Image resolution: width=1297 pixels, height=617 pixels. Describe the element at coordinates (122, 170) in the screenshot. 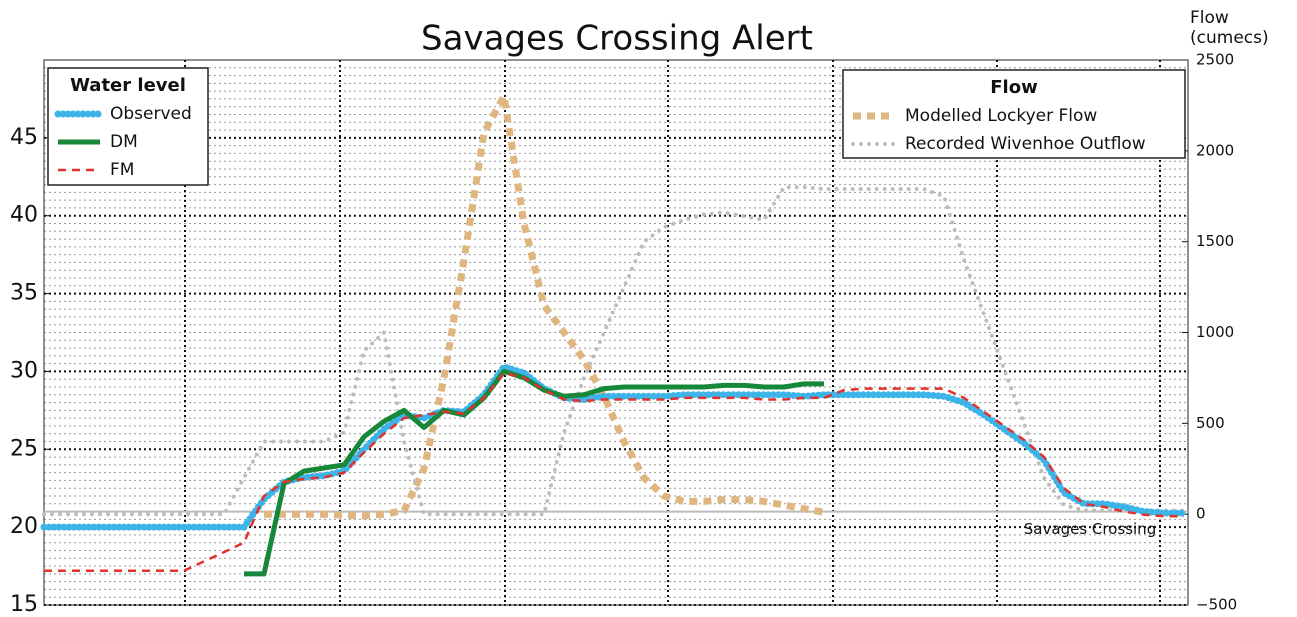

I see `legend-label: FM` at that location.